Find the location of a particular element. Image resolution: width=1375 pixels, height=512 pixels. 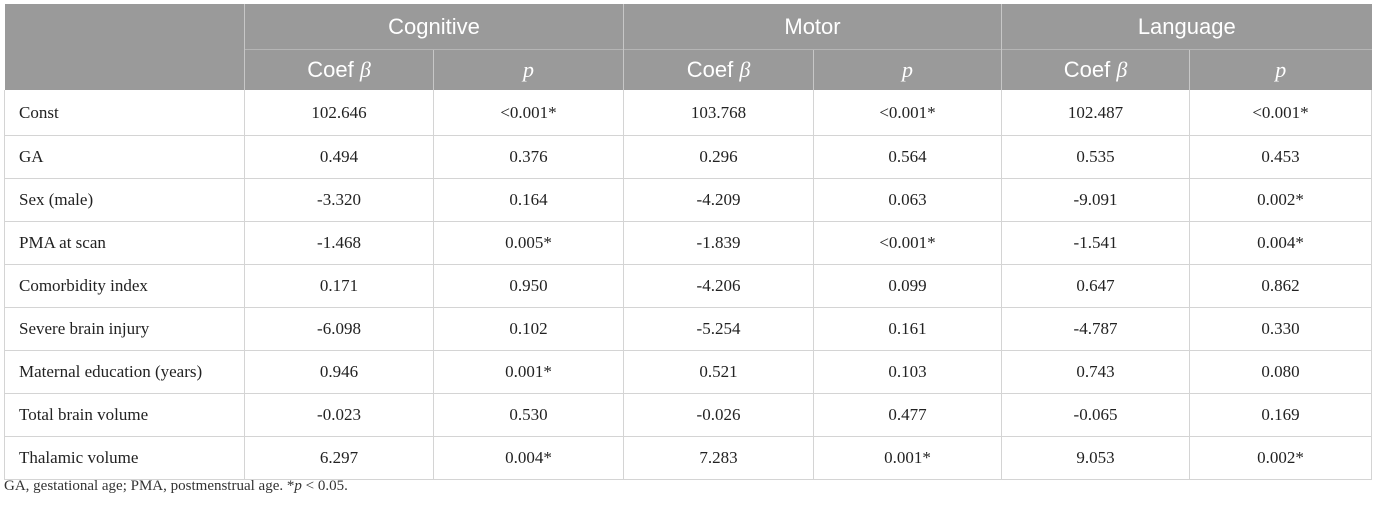

cell-coef-cognitive: 102.646 is located at coordinates (339, 113).